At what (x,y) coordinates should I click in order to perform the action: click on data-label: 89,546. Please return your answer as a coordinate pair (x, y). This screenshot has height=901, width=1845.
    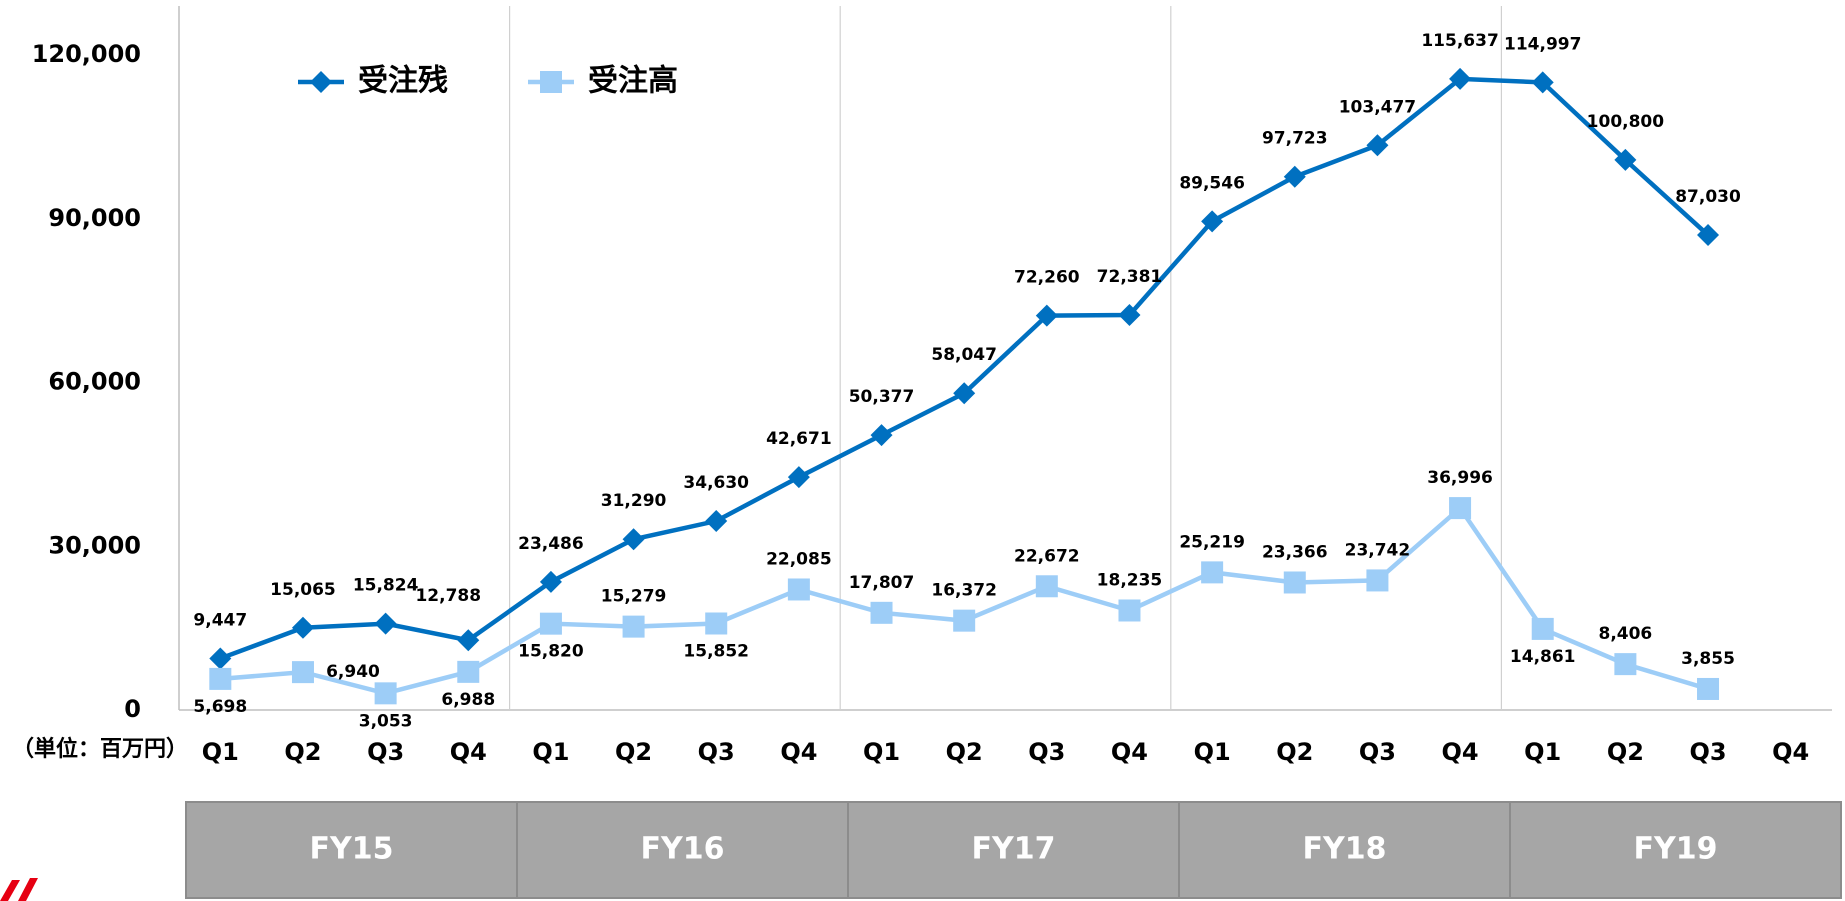
    Looking at the image, I should click on (1212, 183).